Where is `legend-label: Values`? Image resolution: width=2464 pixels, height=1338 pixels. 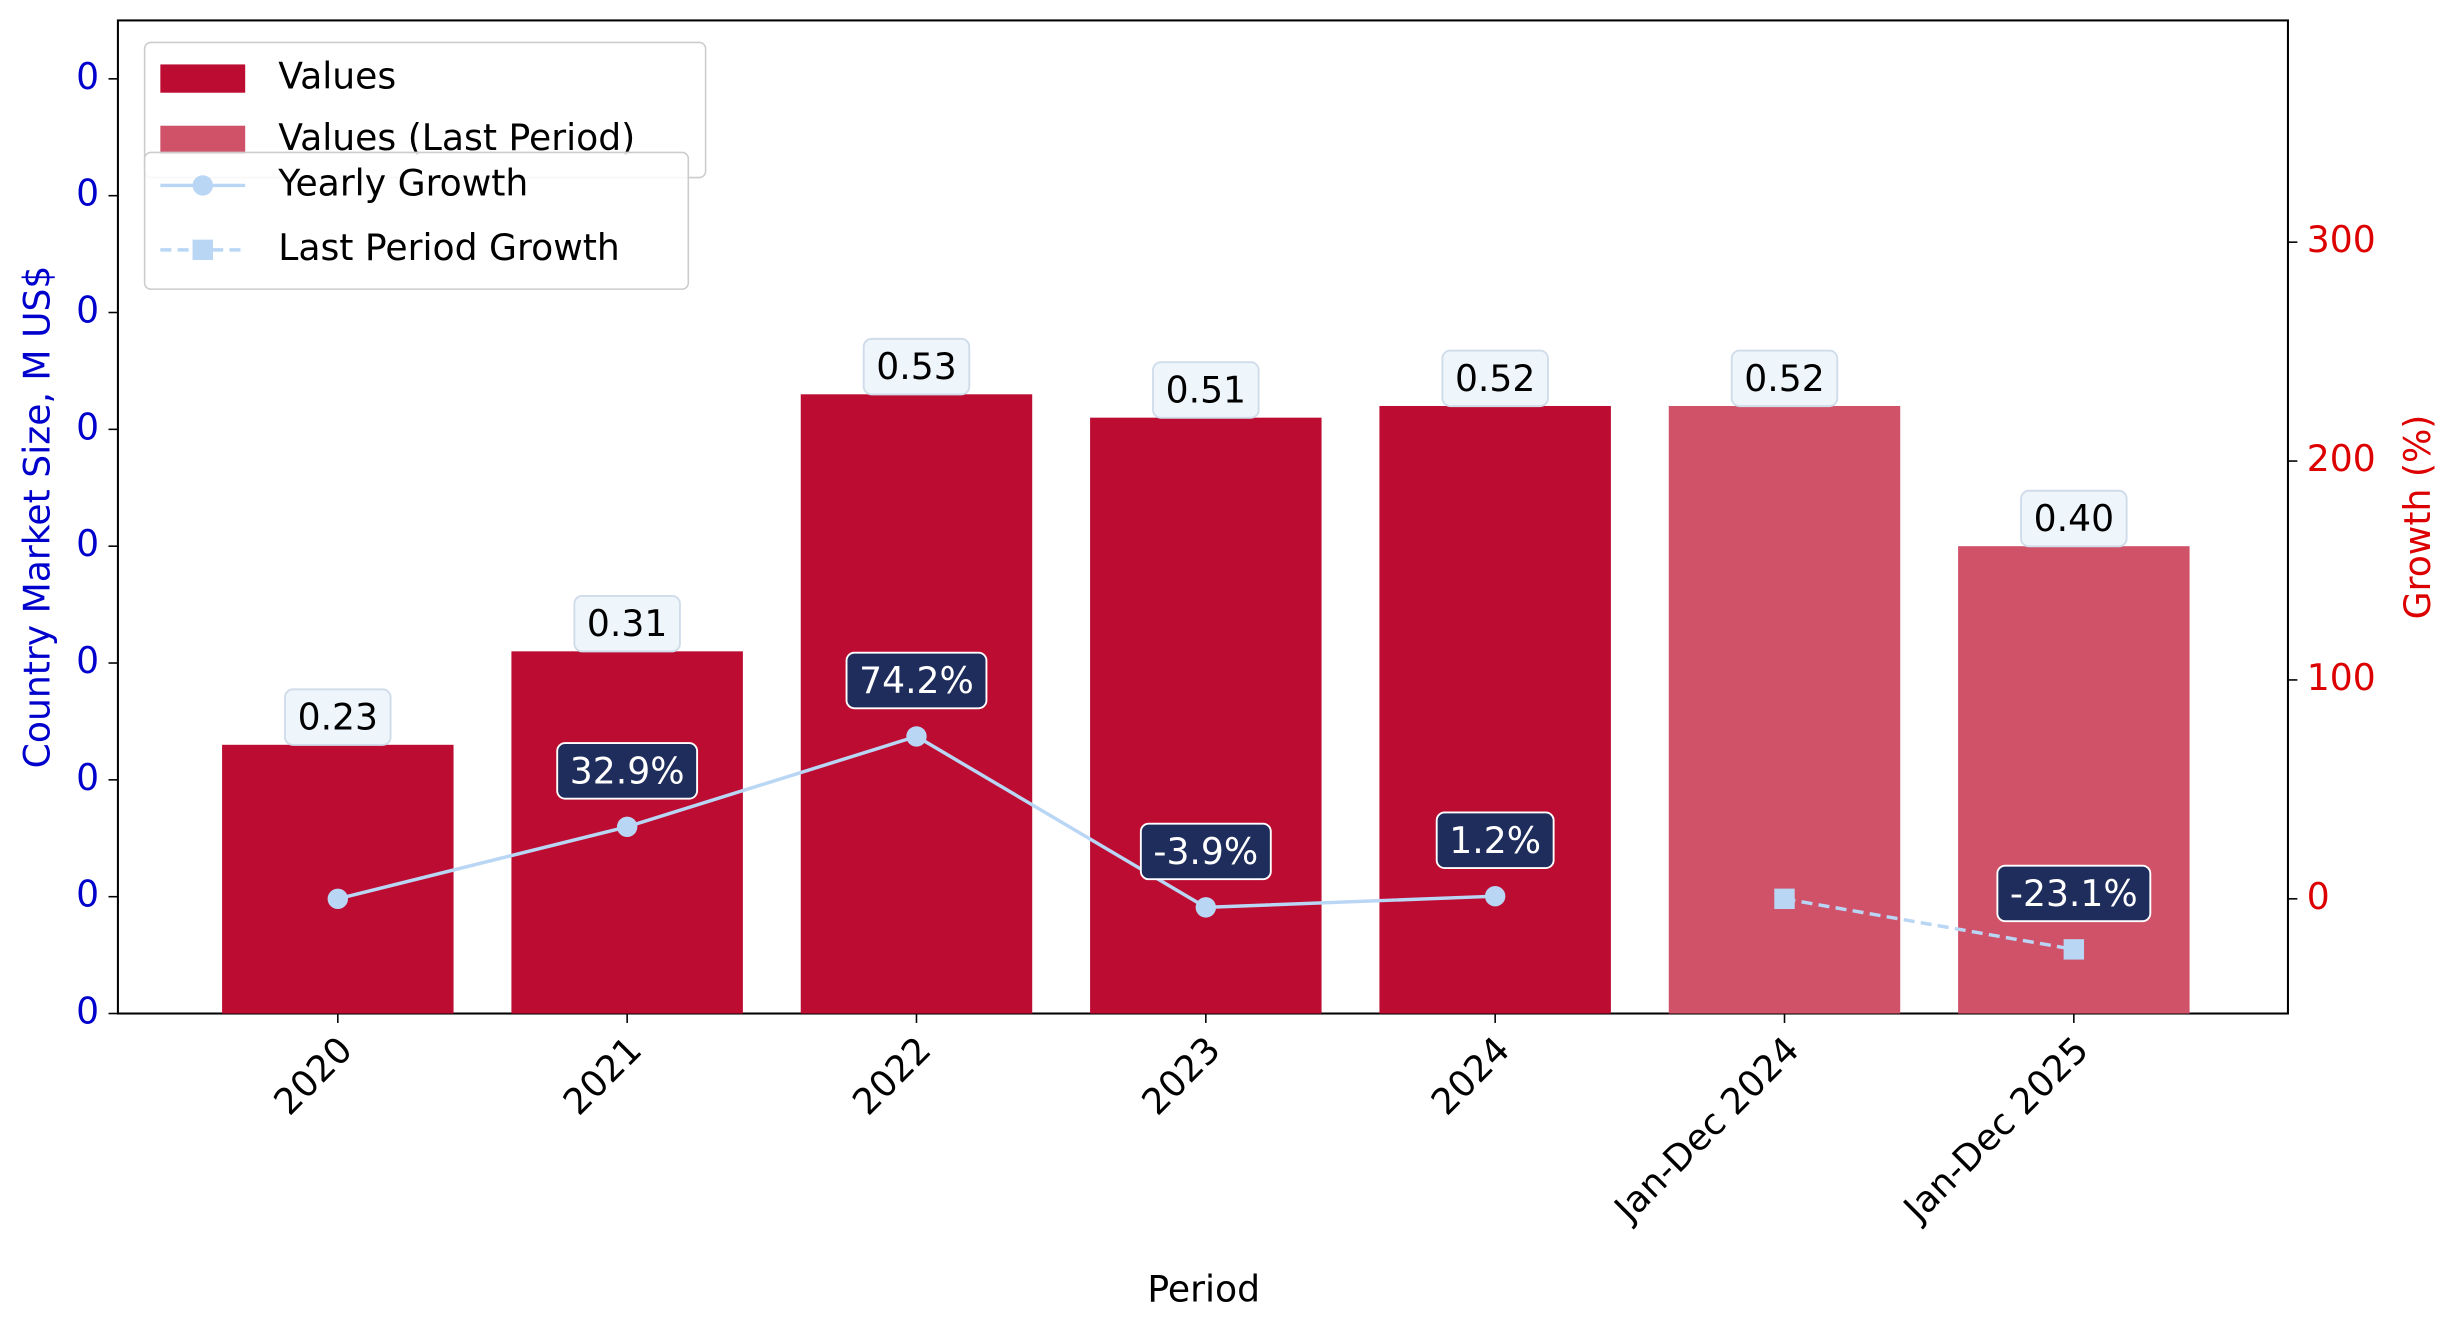 legend-label: Values is located at coordinates (337, 76).